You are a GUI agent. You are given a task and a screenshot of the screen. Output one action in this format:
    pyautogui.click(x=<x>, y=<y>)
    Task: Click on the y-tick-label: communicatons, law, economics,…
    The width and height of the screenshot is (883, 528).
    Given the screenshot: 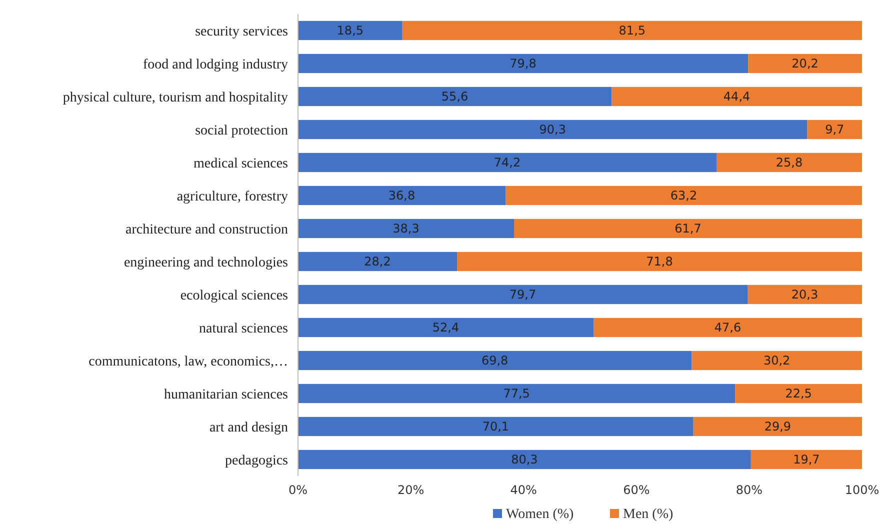 What is the action you would take?
    pyautogui.click(x=188, y=362)
    